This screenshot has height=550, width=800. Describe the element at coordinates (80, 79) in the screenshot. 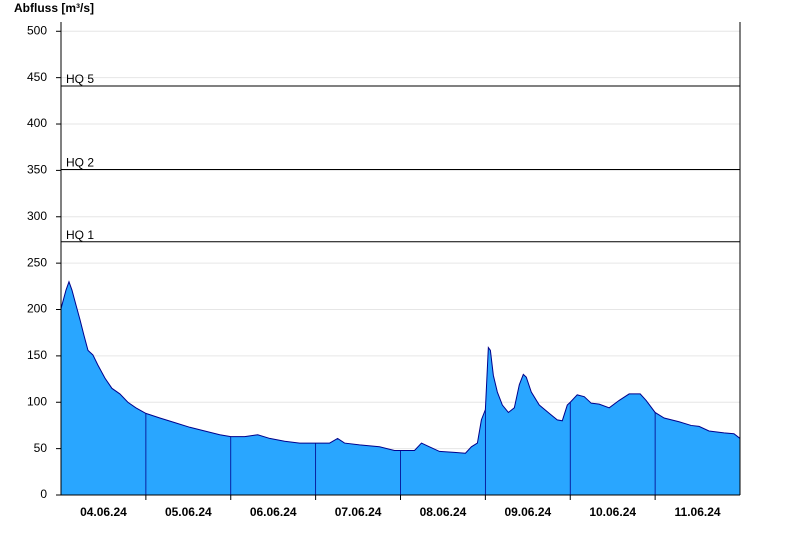

I see `threshold-label: HQ 5` at that location.